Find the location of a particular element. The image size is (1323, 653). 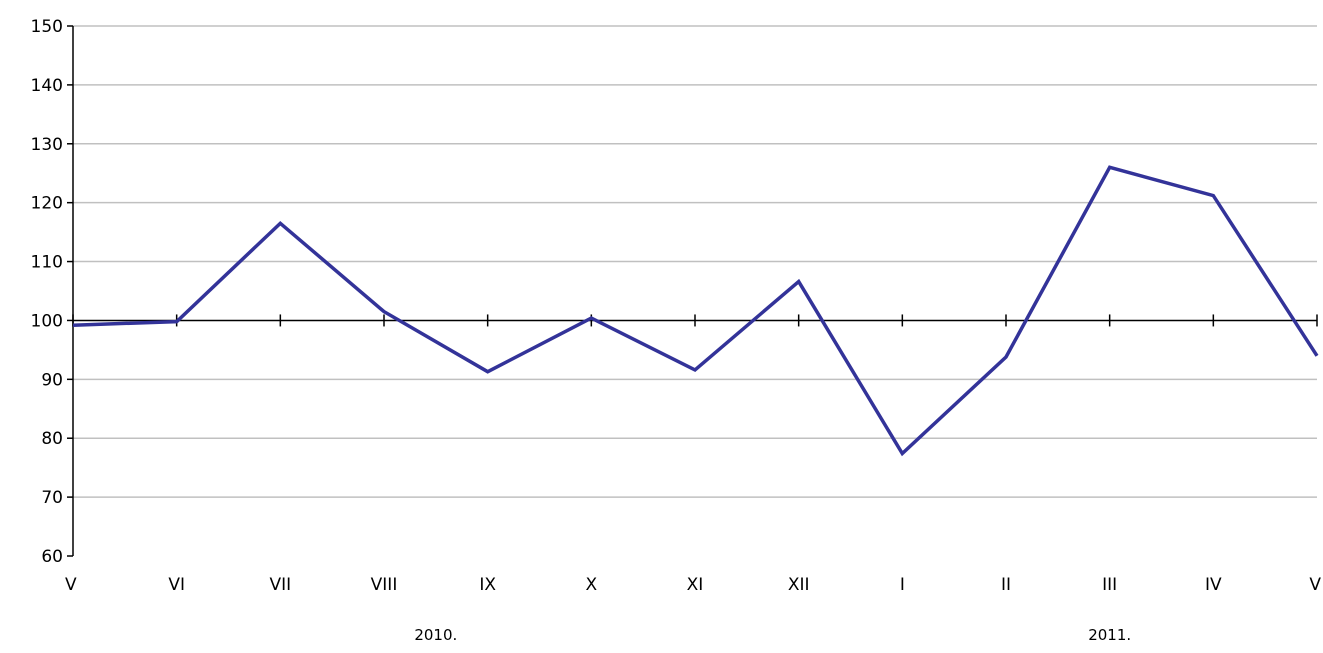

x-tick-label-8: I is located at coordinates (902, 585).